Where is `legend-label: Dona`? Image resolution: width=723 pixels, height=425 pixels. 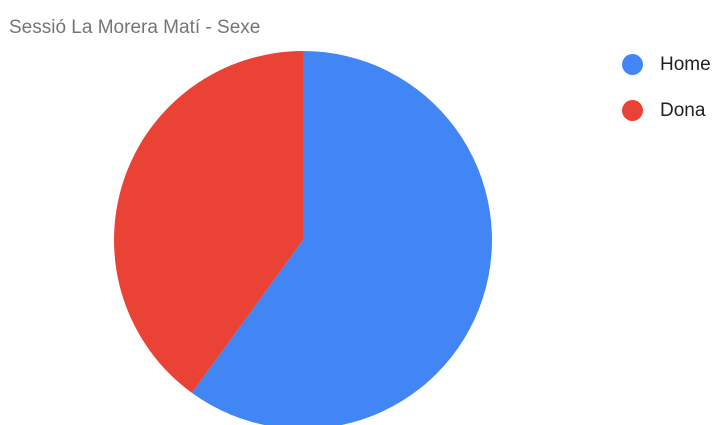
legend-label: Dona is located at coordinates (683, 110).